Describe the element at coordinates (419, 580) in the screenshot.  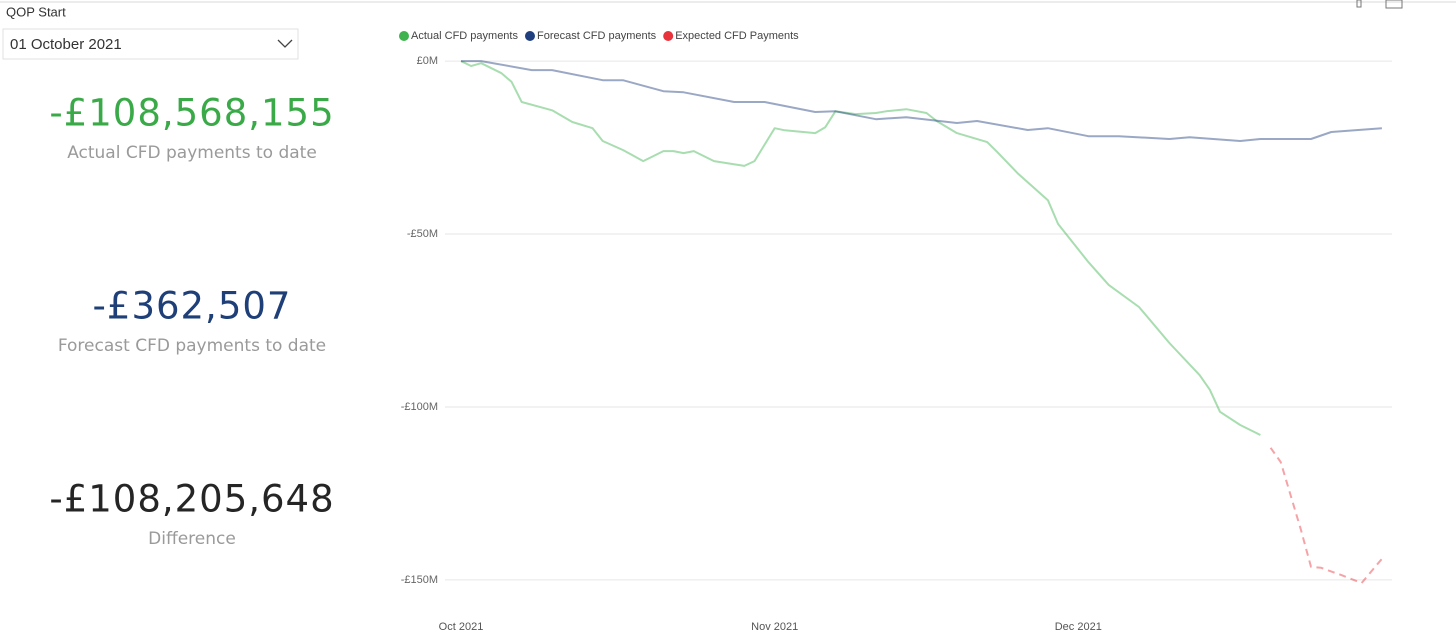
I see `y-tick-label: -£150M` at that location.